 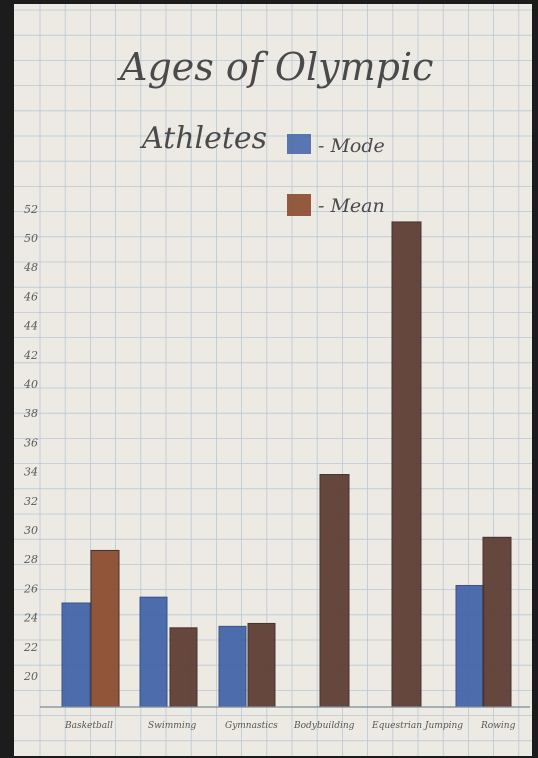 I want to click on x-category-label: Rowing, so click(x=498, y=726).